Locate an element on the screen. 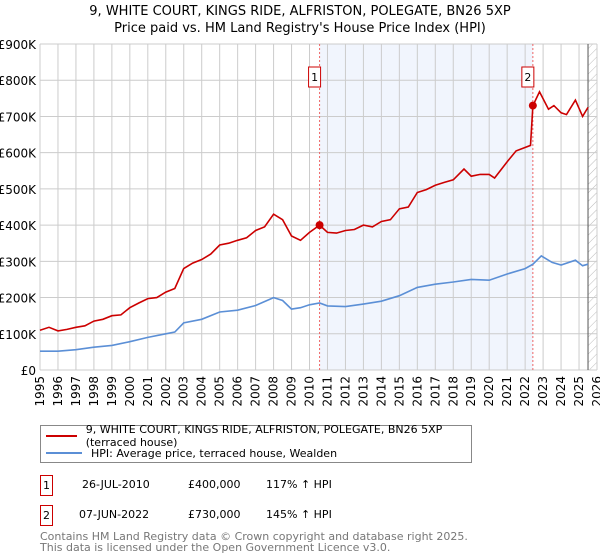 The height and width of the screenshot is (560, 600). x-tick-label: 2003 is located at coordinates (184, 391).